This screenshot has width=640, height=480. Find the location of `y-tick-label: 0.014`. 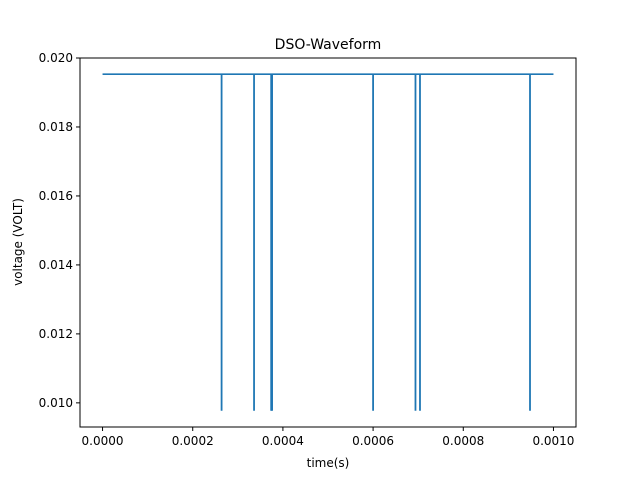

y-tick-label: 0.014 is located at coordinates (56, 265).